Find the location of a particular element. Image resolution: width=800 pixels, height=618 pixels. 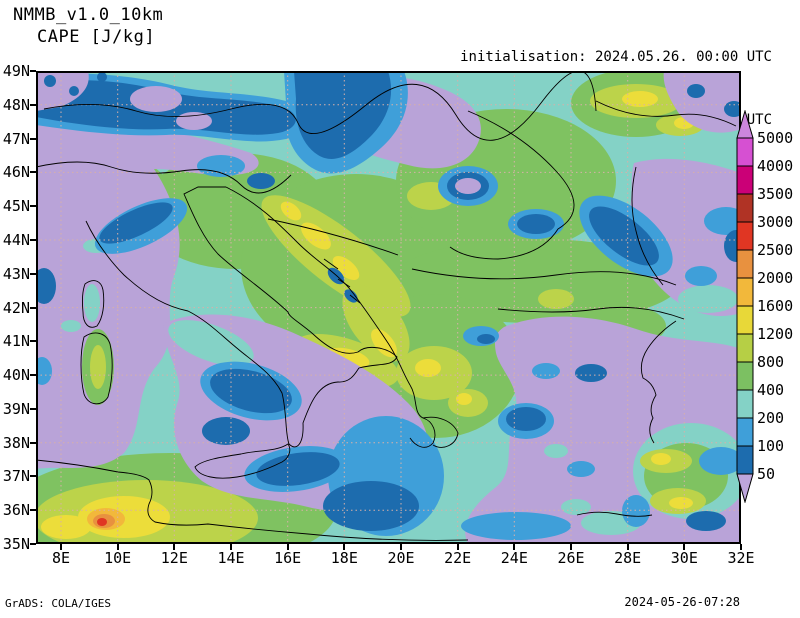

lon-tick-label: 12E is located at coordinates (174, 558).